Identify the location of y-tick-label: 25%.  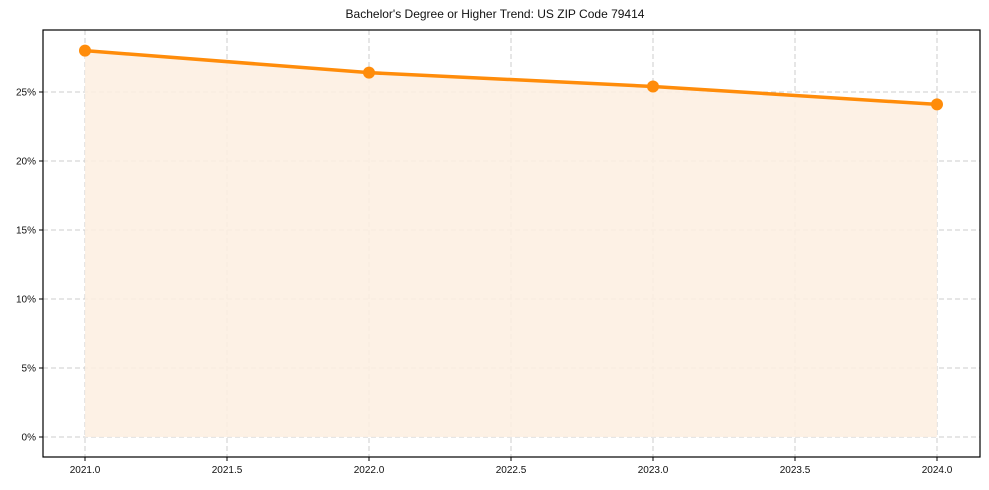
(26, 93).